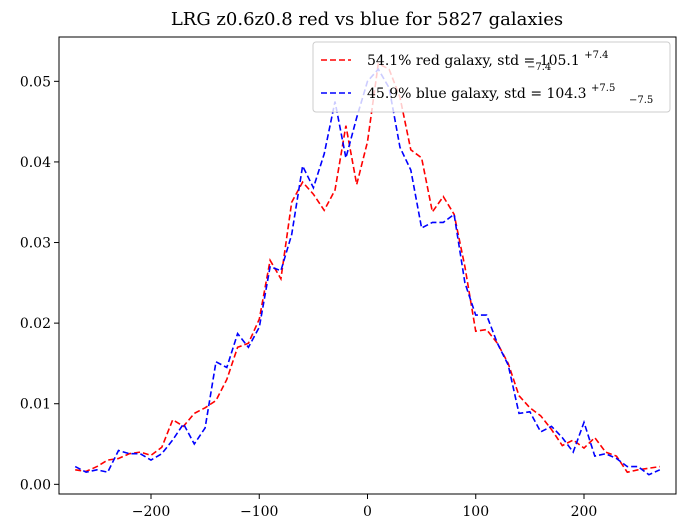 The image size is (686, 532). What do you see at coordinates (35, 82) in the screenshot?
I see `y-tick-label: 0.05` at bounding box center [35, 82].